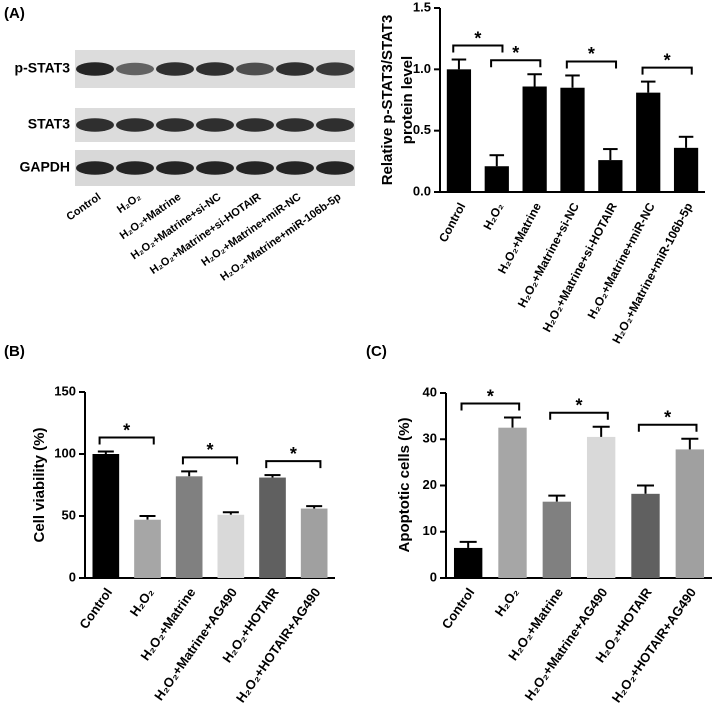 The width and height of the screenshot is (720, 711). I want to click on y-axis-title: Relative p-STAT3/STAT3, so click(387, 100).